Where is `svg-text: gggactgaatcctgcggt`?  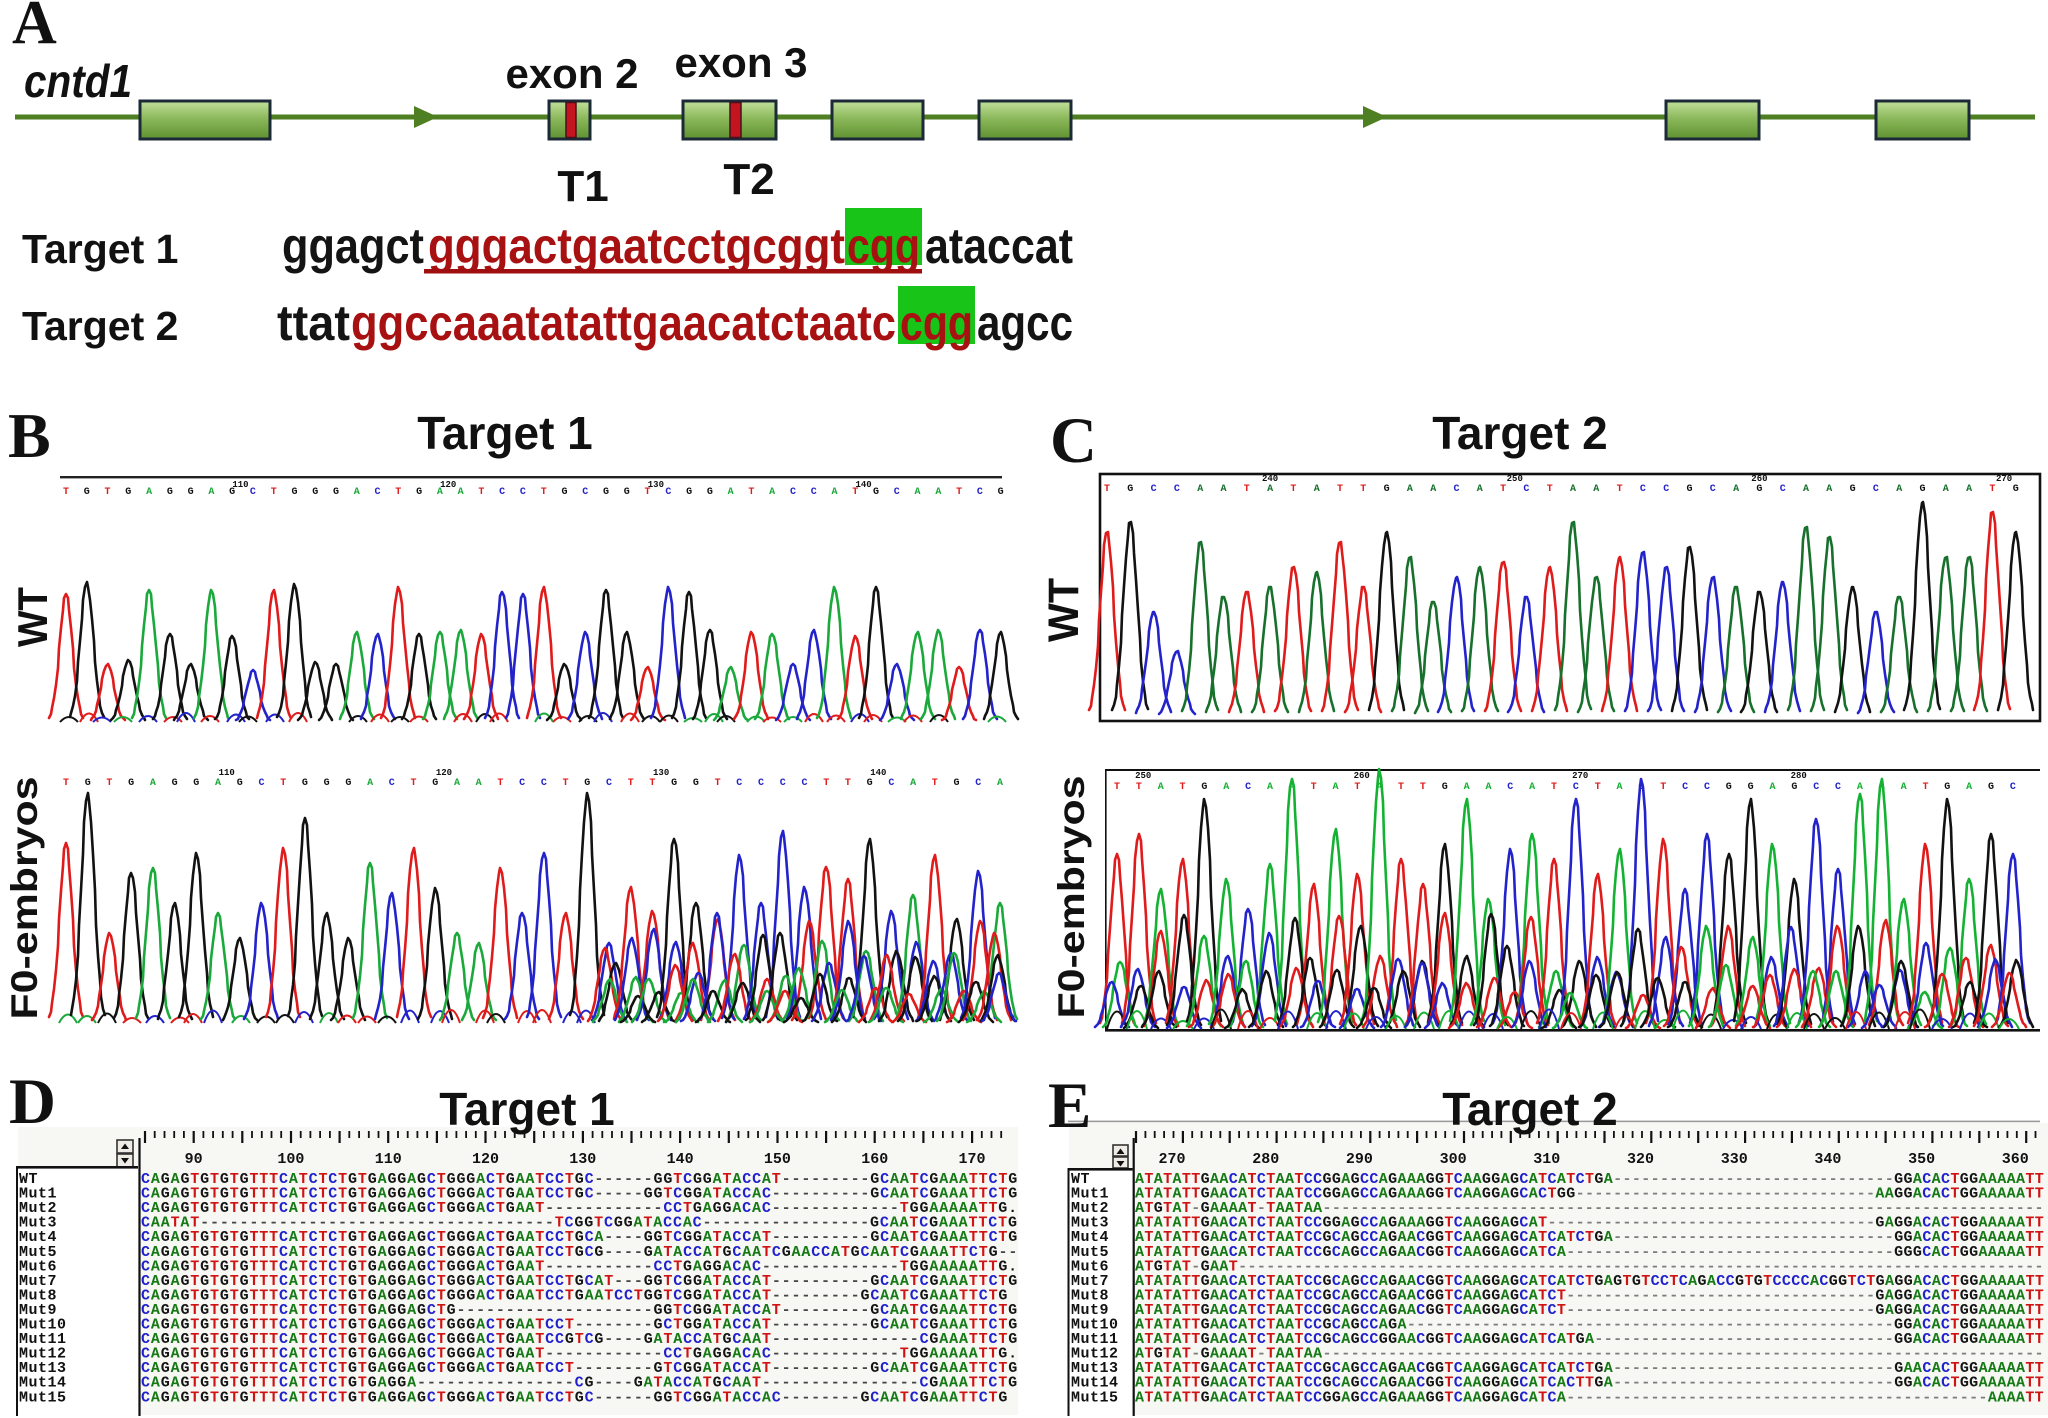
svg-text: gggactgaatcctgcggt is located at coordinates (636, 246).